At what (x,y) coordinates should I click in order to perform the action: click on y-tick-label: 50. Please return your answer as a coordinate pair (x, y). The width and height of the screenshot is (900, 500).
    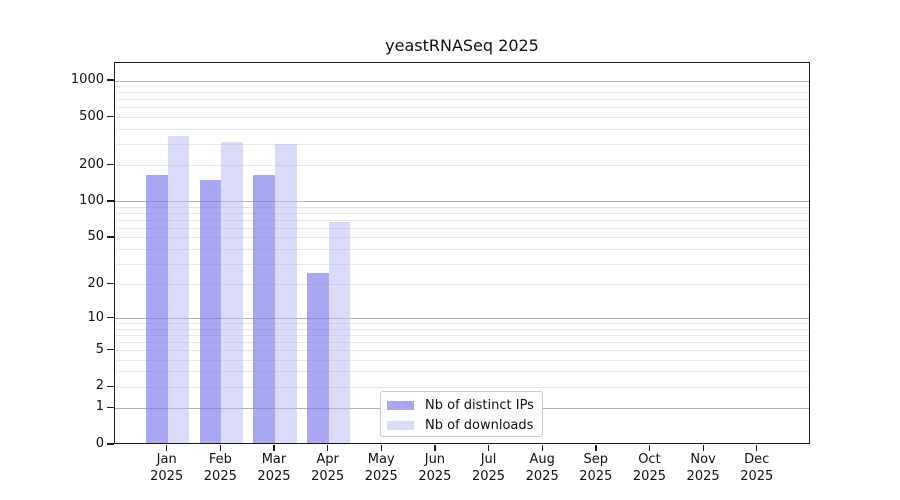
    Looking at the image, I should click on (95, 236).